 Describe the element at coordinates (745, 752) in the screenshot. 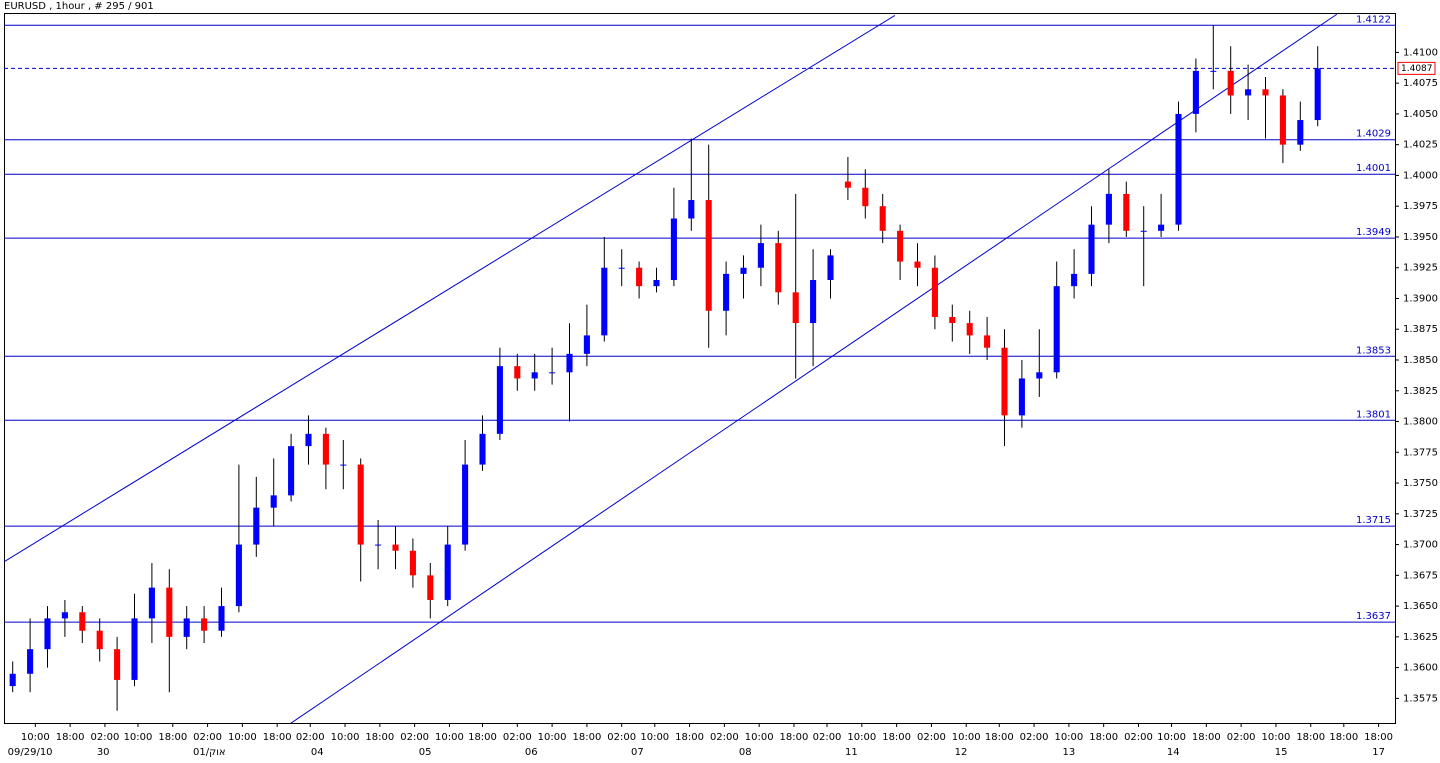

I see `date-label: 08` at that location.